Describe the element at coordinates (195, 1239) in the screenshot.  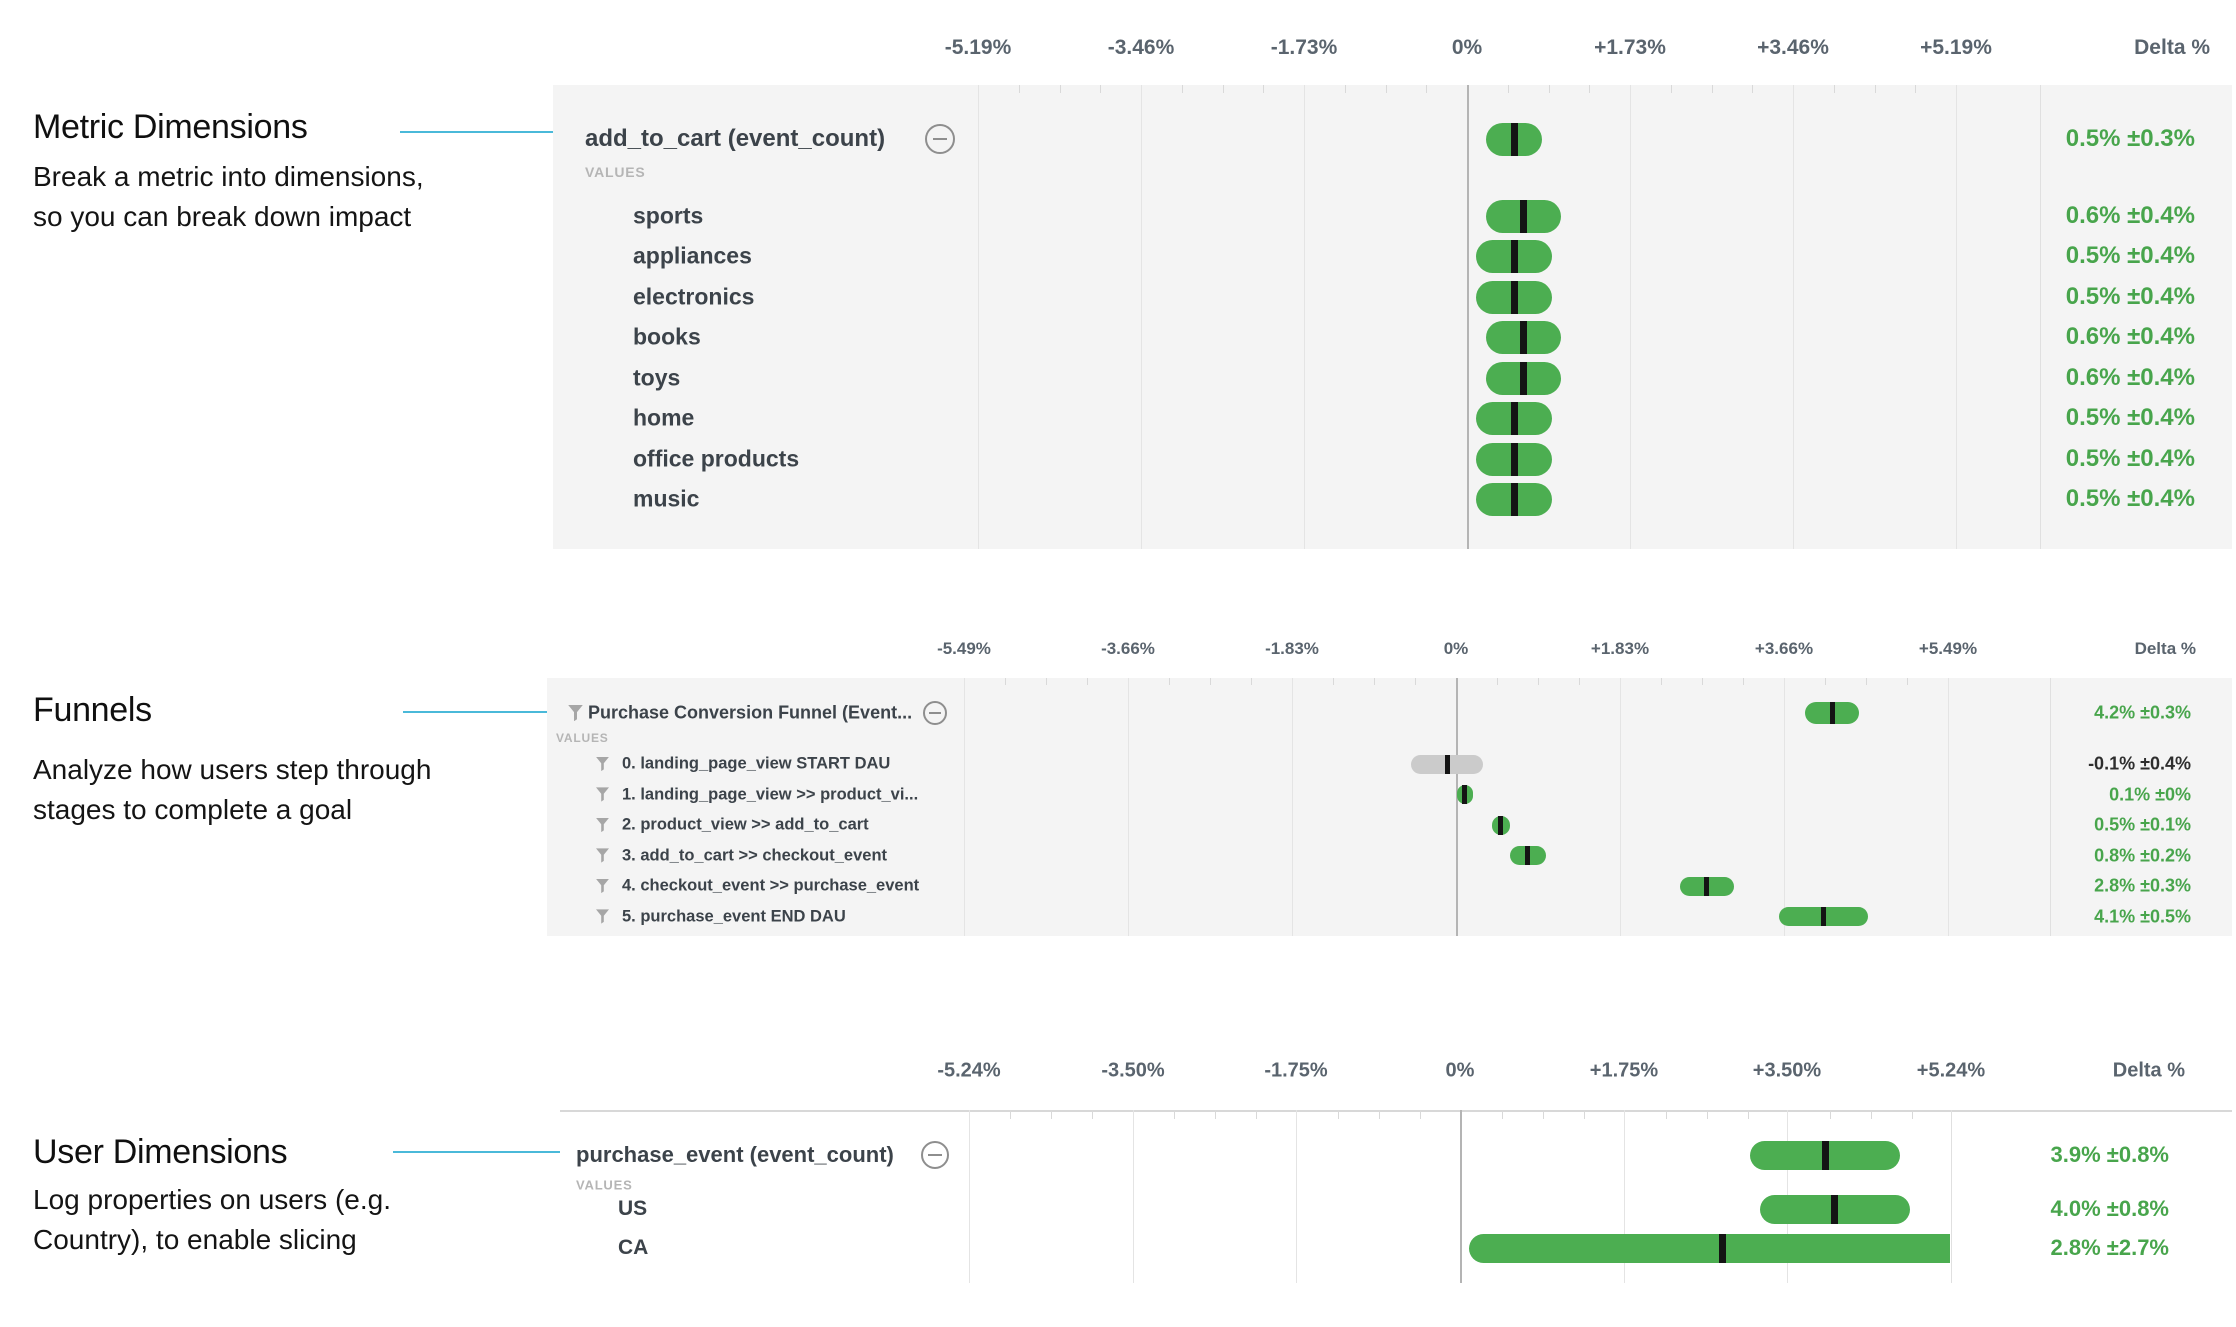
I see `annotation-description-line: Country), to enable slicing` at that location.